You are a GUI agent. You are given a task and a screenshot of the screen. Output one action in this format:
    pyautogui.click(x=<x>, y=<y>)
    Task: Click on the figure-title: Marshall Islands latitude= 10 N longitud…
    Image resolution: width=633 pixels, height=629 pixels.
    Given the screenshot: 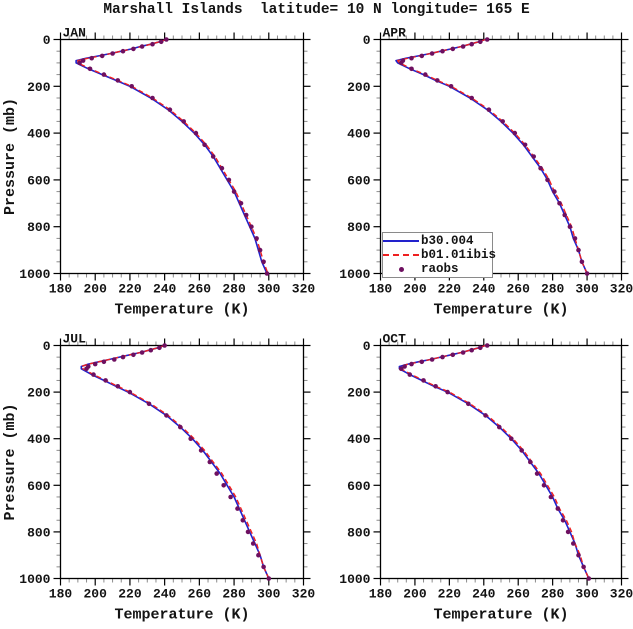 What is the action you would take?
    pyautogui.click(x=316, y=10)
    